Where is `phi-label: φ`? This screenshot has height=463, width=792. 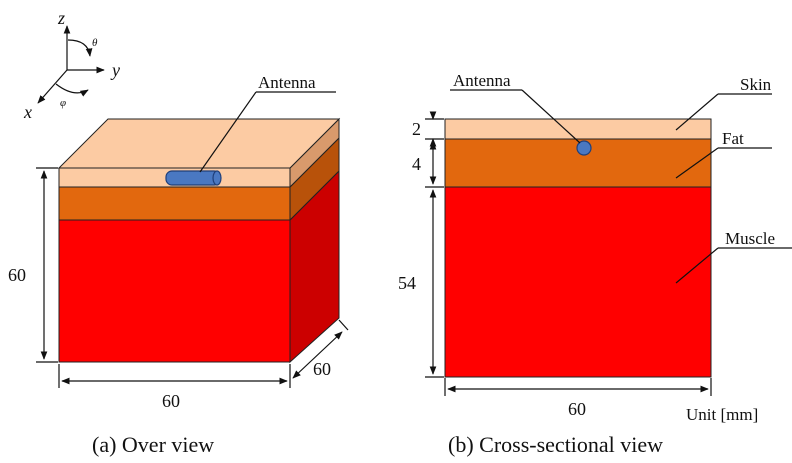
phi-label: φ is located at coordinates (63, 103).